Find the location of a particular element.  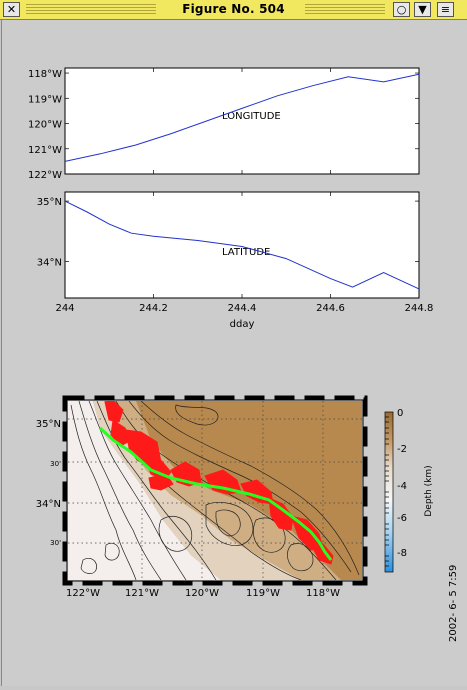

dday-xtick-label: 244 is located at coordinates (64, 308).